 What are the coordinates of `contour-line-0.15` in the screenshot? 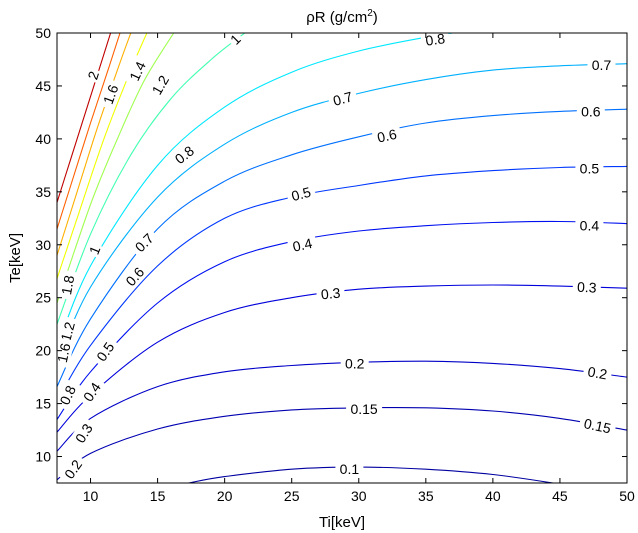 It's located at (342, 443).